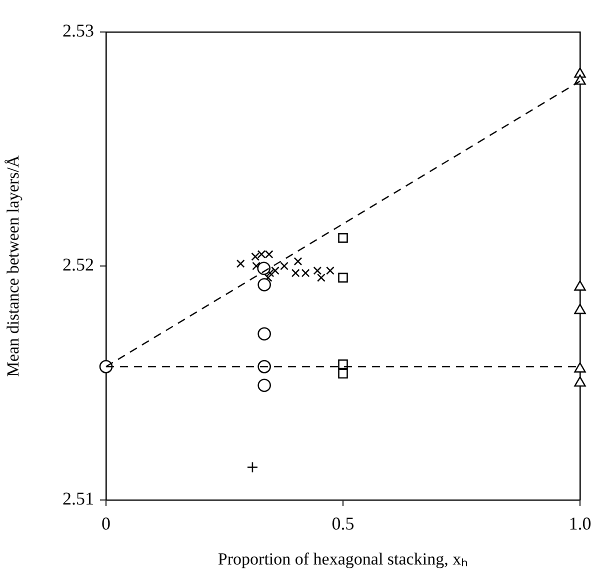  I want to click on y-axis-title: Mean distance between layers/Å, so click(13, 265).